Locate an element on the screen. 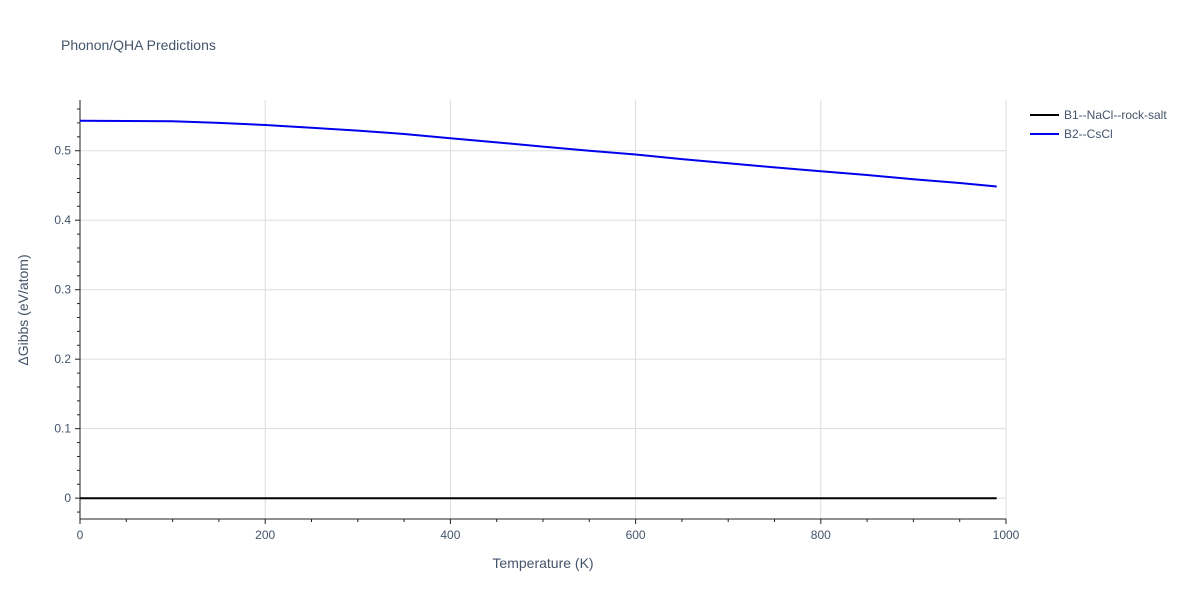 This screenshot has height=600, width=1200. x-tick-label: 200 is located at coordinates (265, 535).